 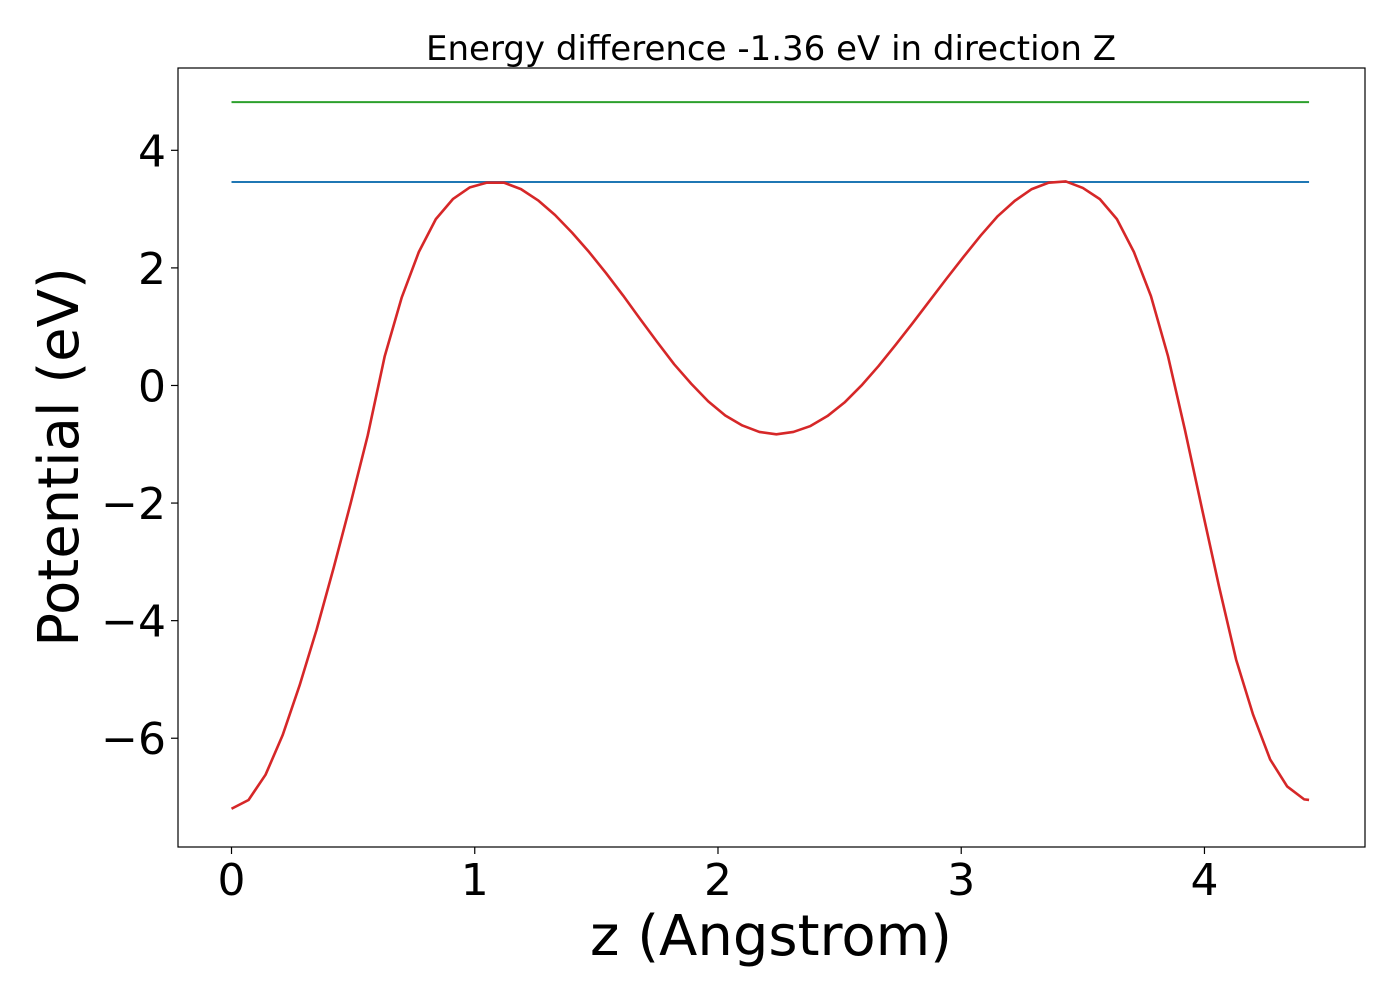 What do you see at coordinates (1204, 880) in the screenshot?
I see `x-tick-label: 4` at bounding box center [1204, 880].